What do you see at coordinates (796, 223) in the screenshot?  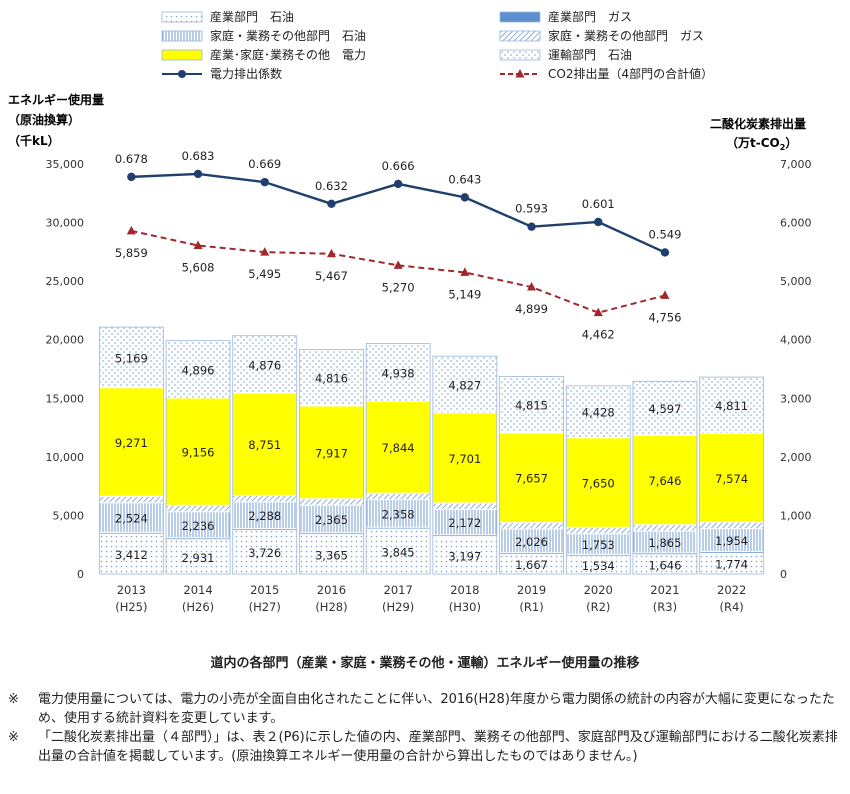 I see `right-tick-label: 6,000` at bounding box center [796, 223].